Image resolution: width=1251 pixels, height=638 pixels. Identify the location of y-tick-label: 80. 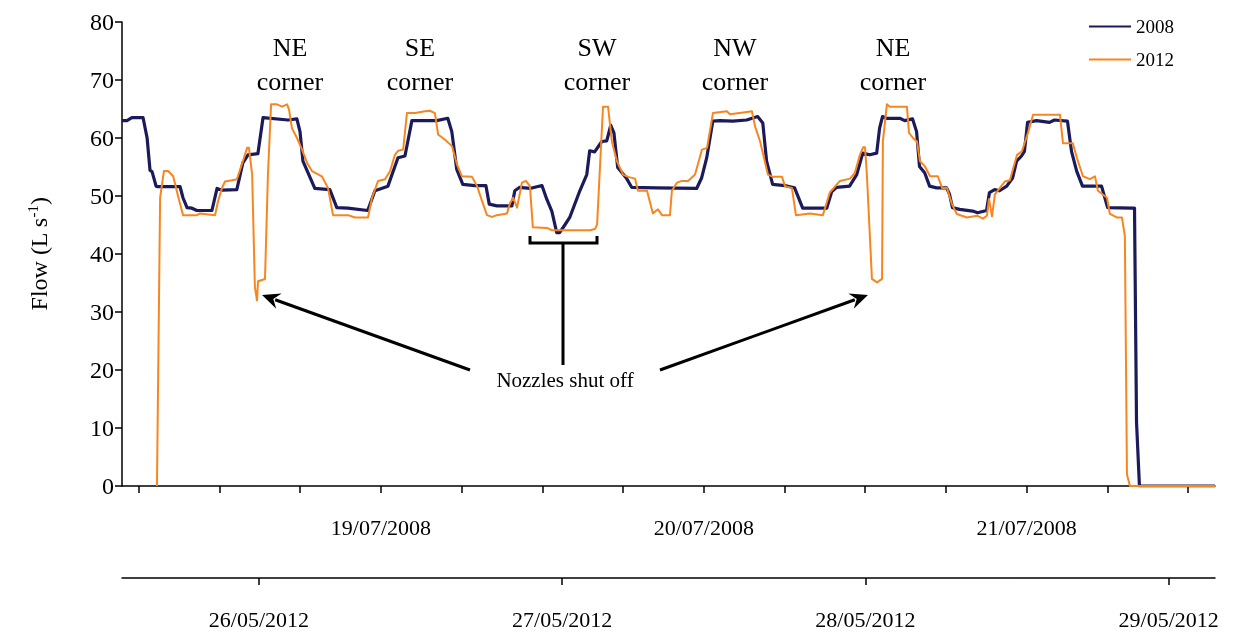
(102, 22).